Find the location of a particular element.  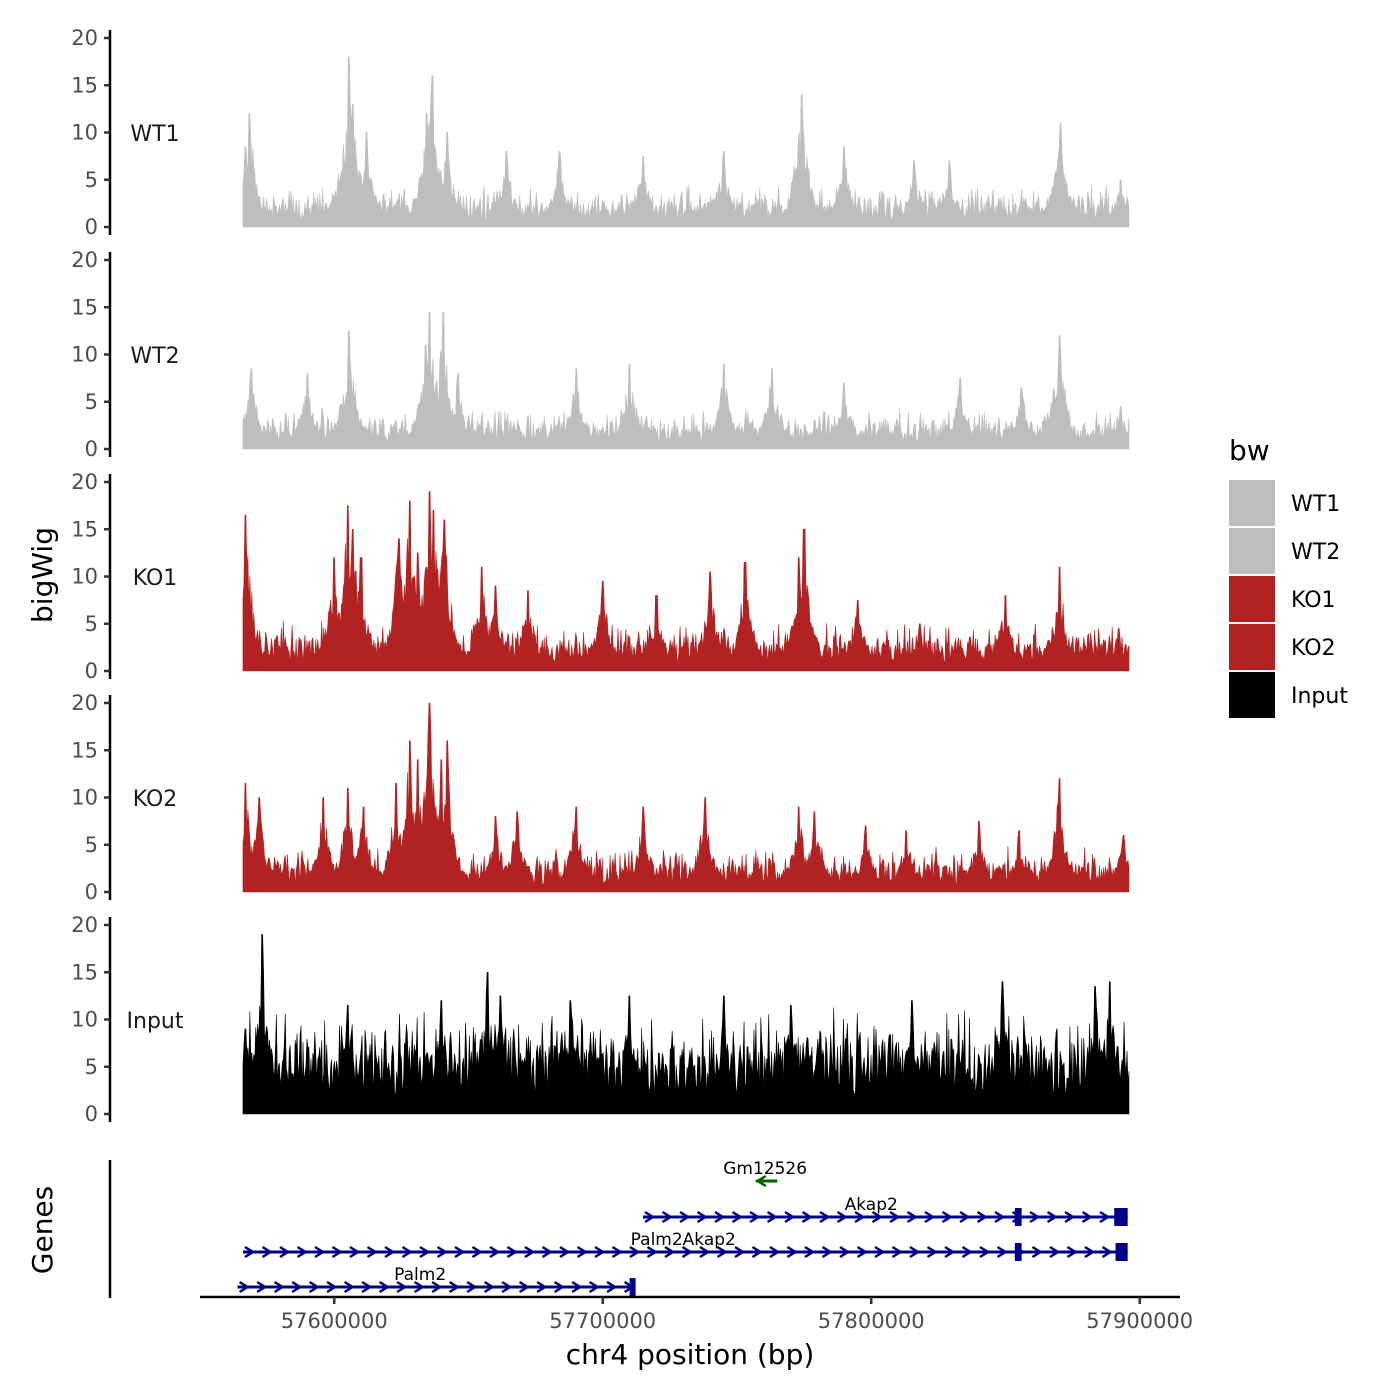

x-tick-label: 57600000 is located at coordinates (334, 1321).